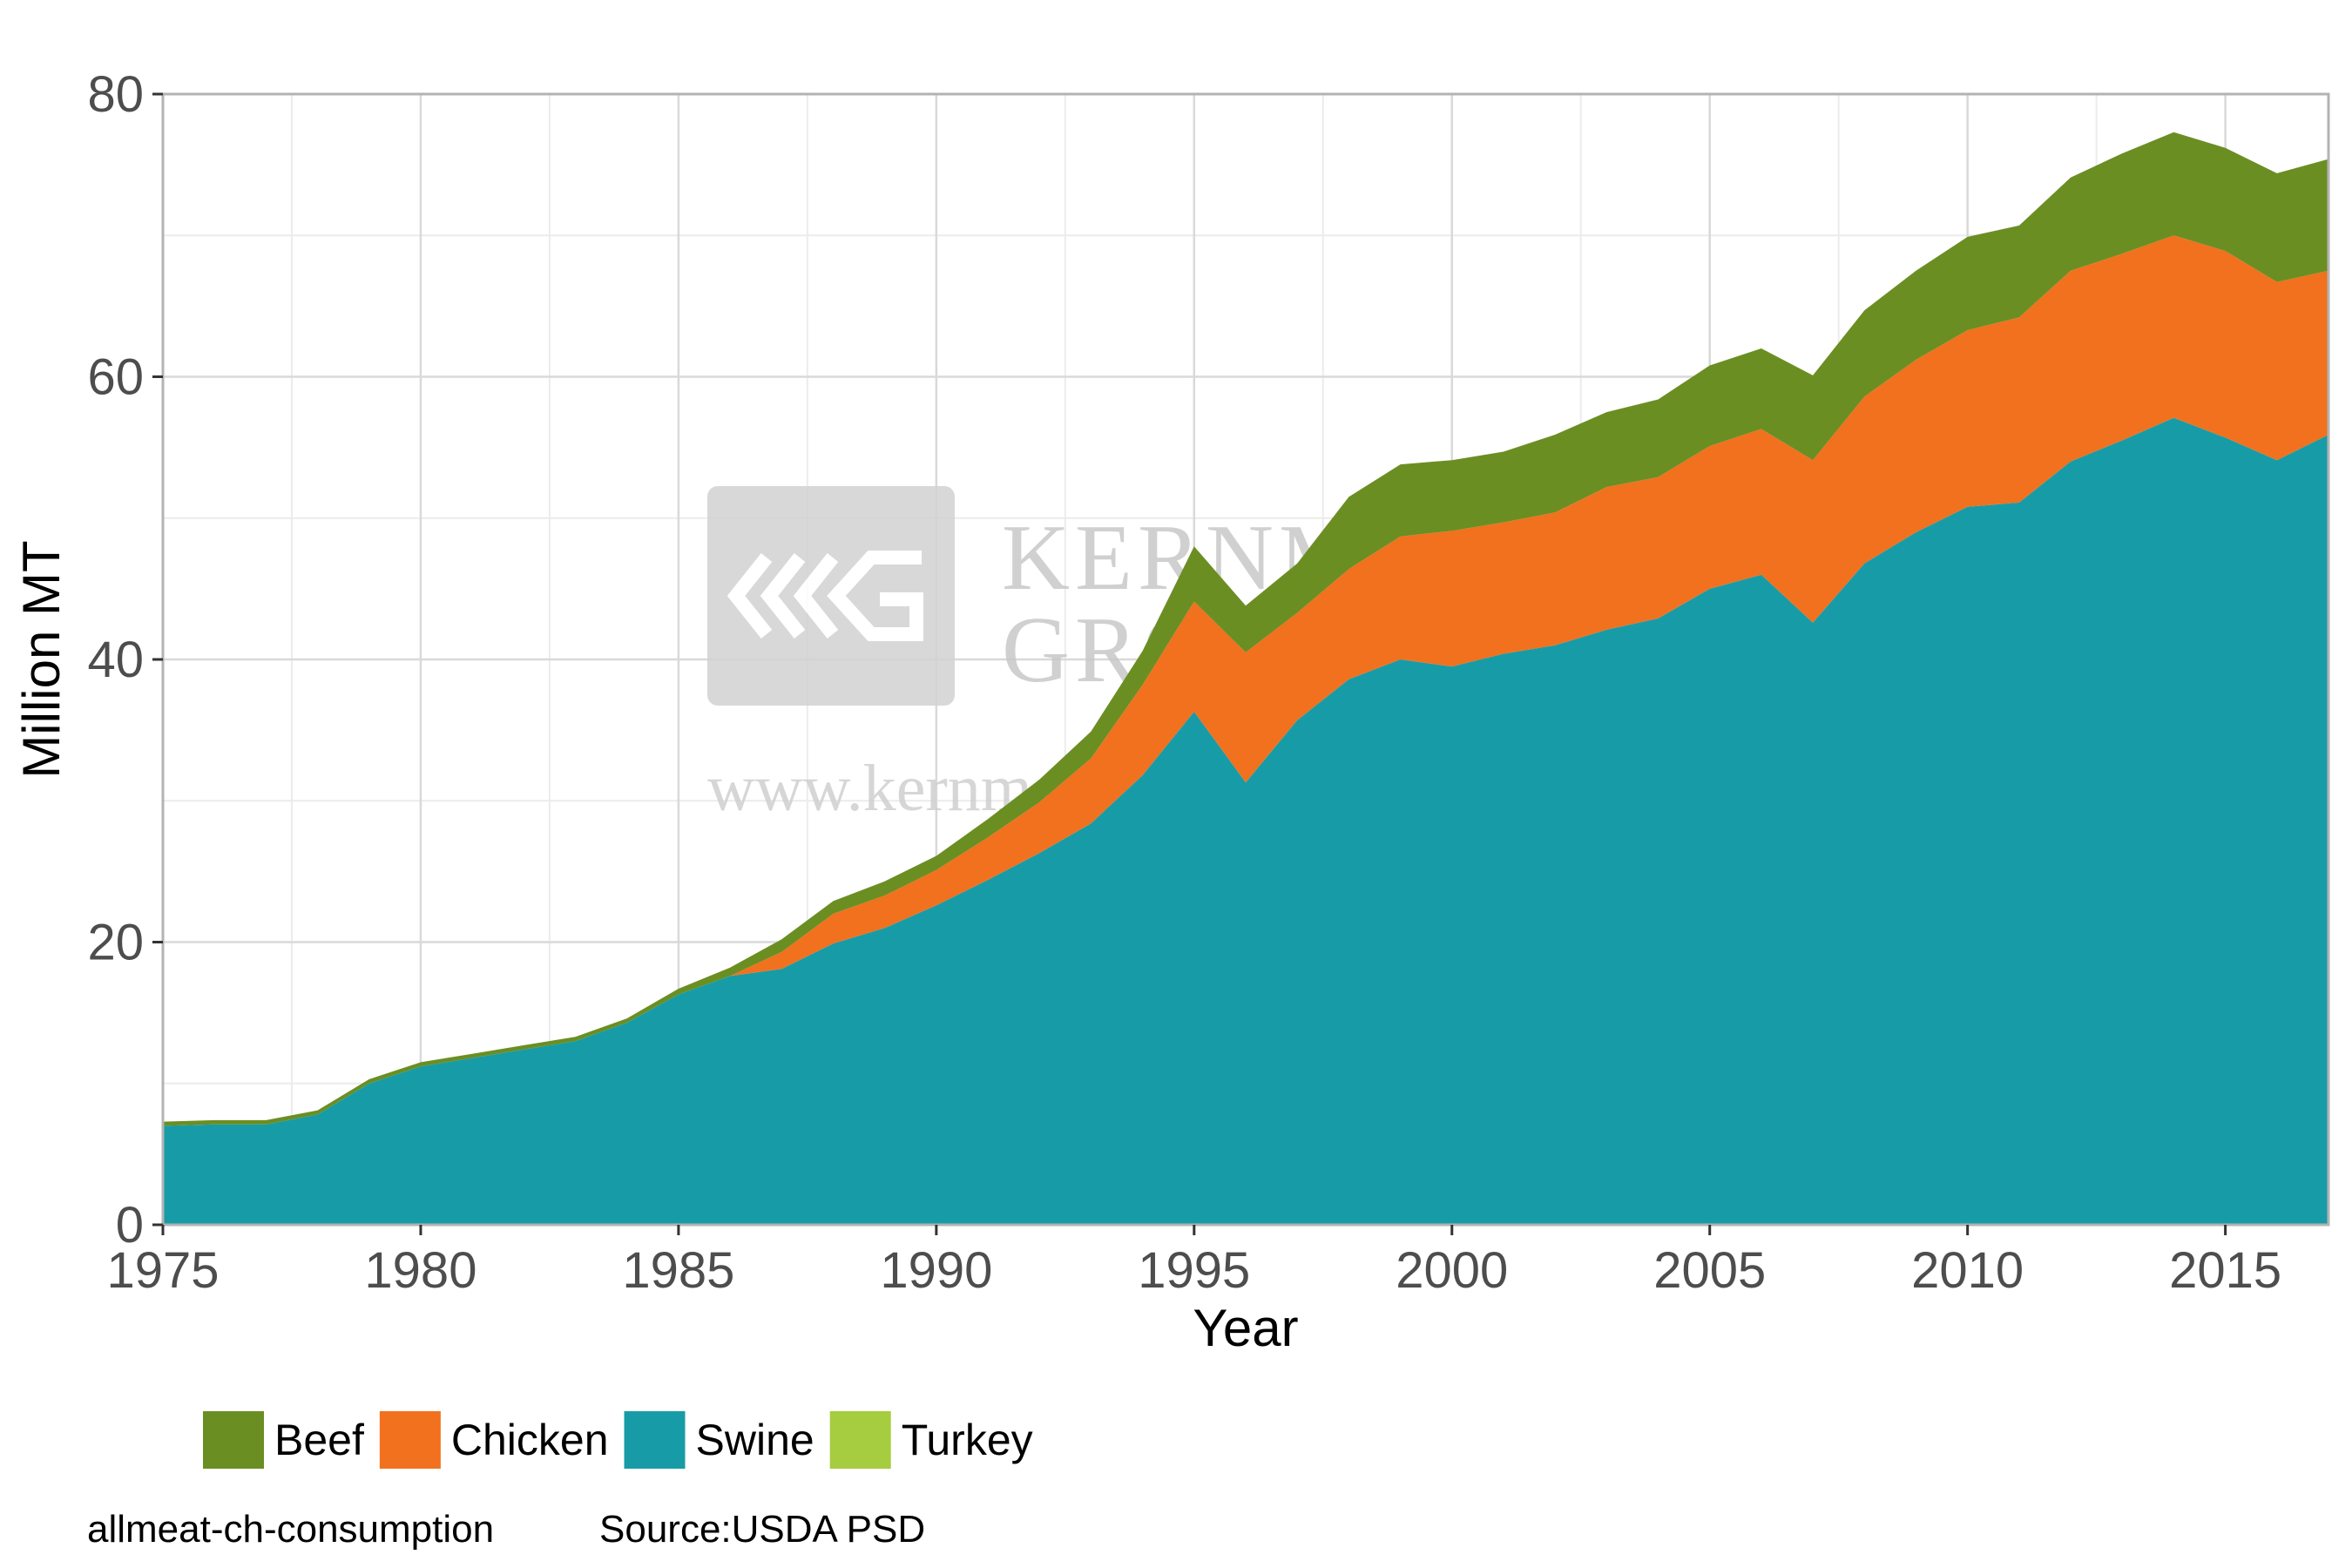  I want to click on x-tick-label: 1990, so click(936, 1270).